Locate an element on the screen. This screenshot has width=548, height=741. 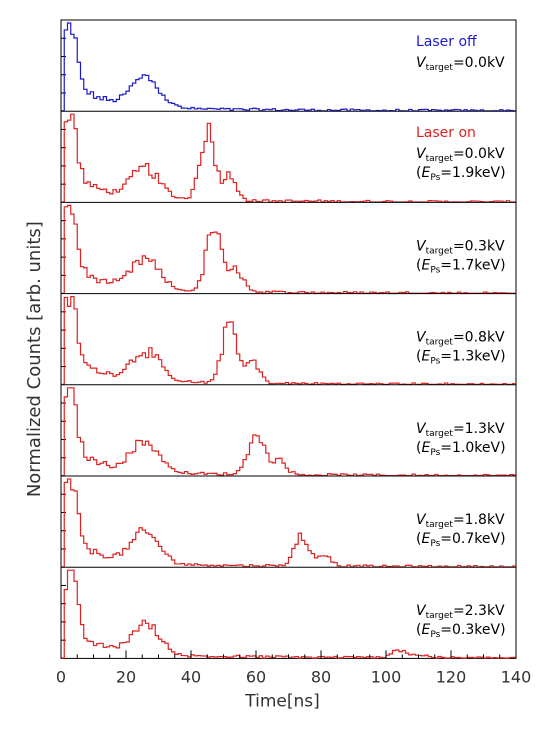
vtarget-label: Vtarget=1.8kV is located at coordinates (460, 521).